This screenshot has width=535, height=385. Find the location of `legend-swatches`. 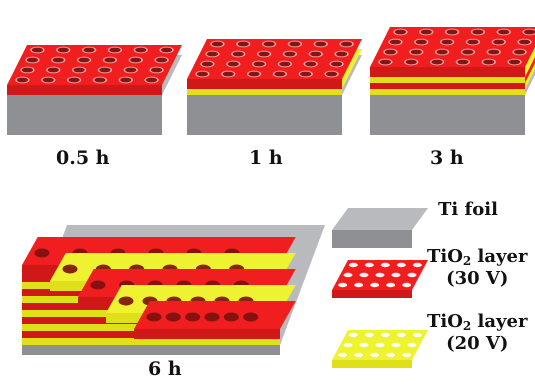

legend-swatches is located at coordinates (380, 288).